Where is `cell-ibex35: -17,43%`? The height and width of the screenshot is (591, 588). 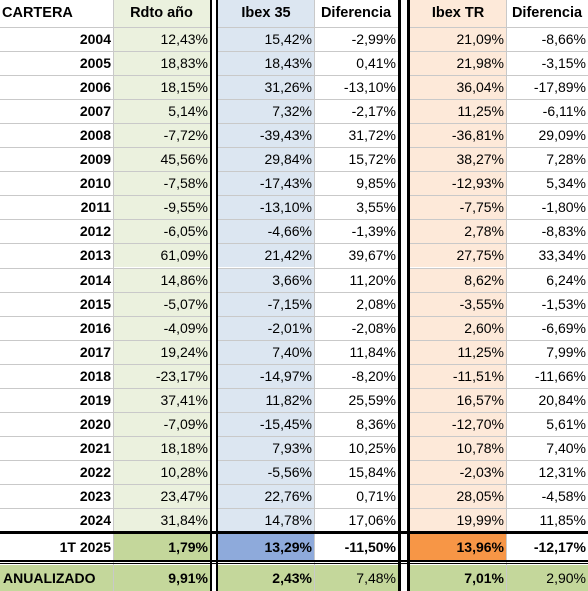 cell-ibex35: -17,43% is located at coordinates (266, 183).